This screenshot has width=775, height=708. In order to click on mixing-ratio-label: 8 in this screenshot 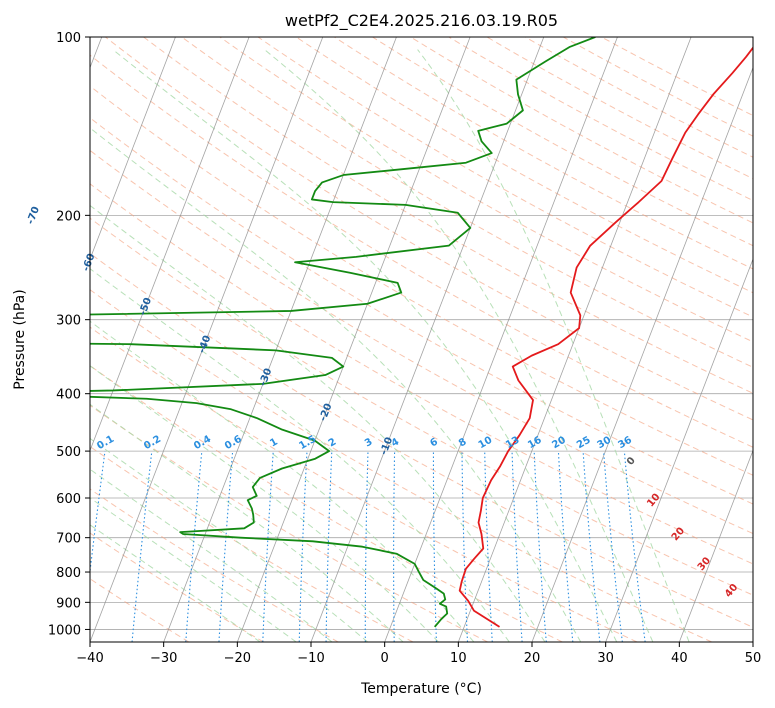, I will do `click(463, 442)`.